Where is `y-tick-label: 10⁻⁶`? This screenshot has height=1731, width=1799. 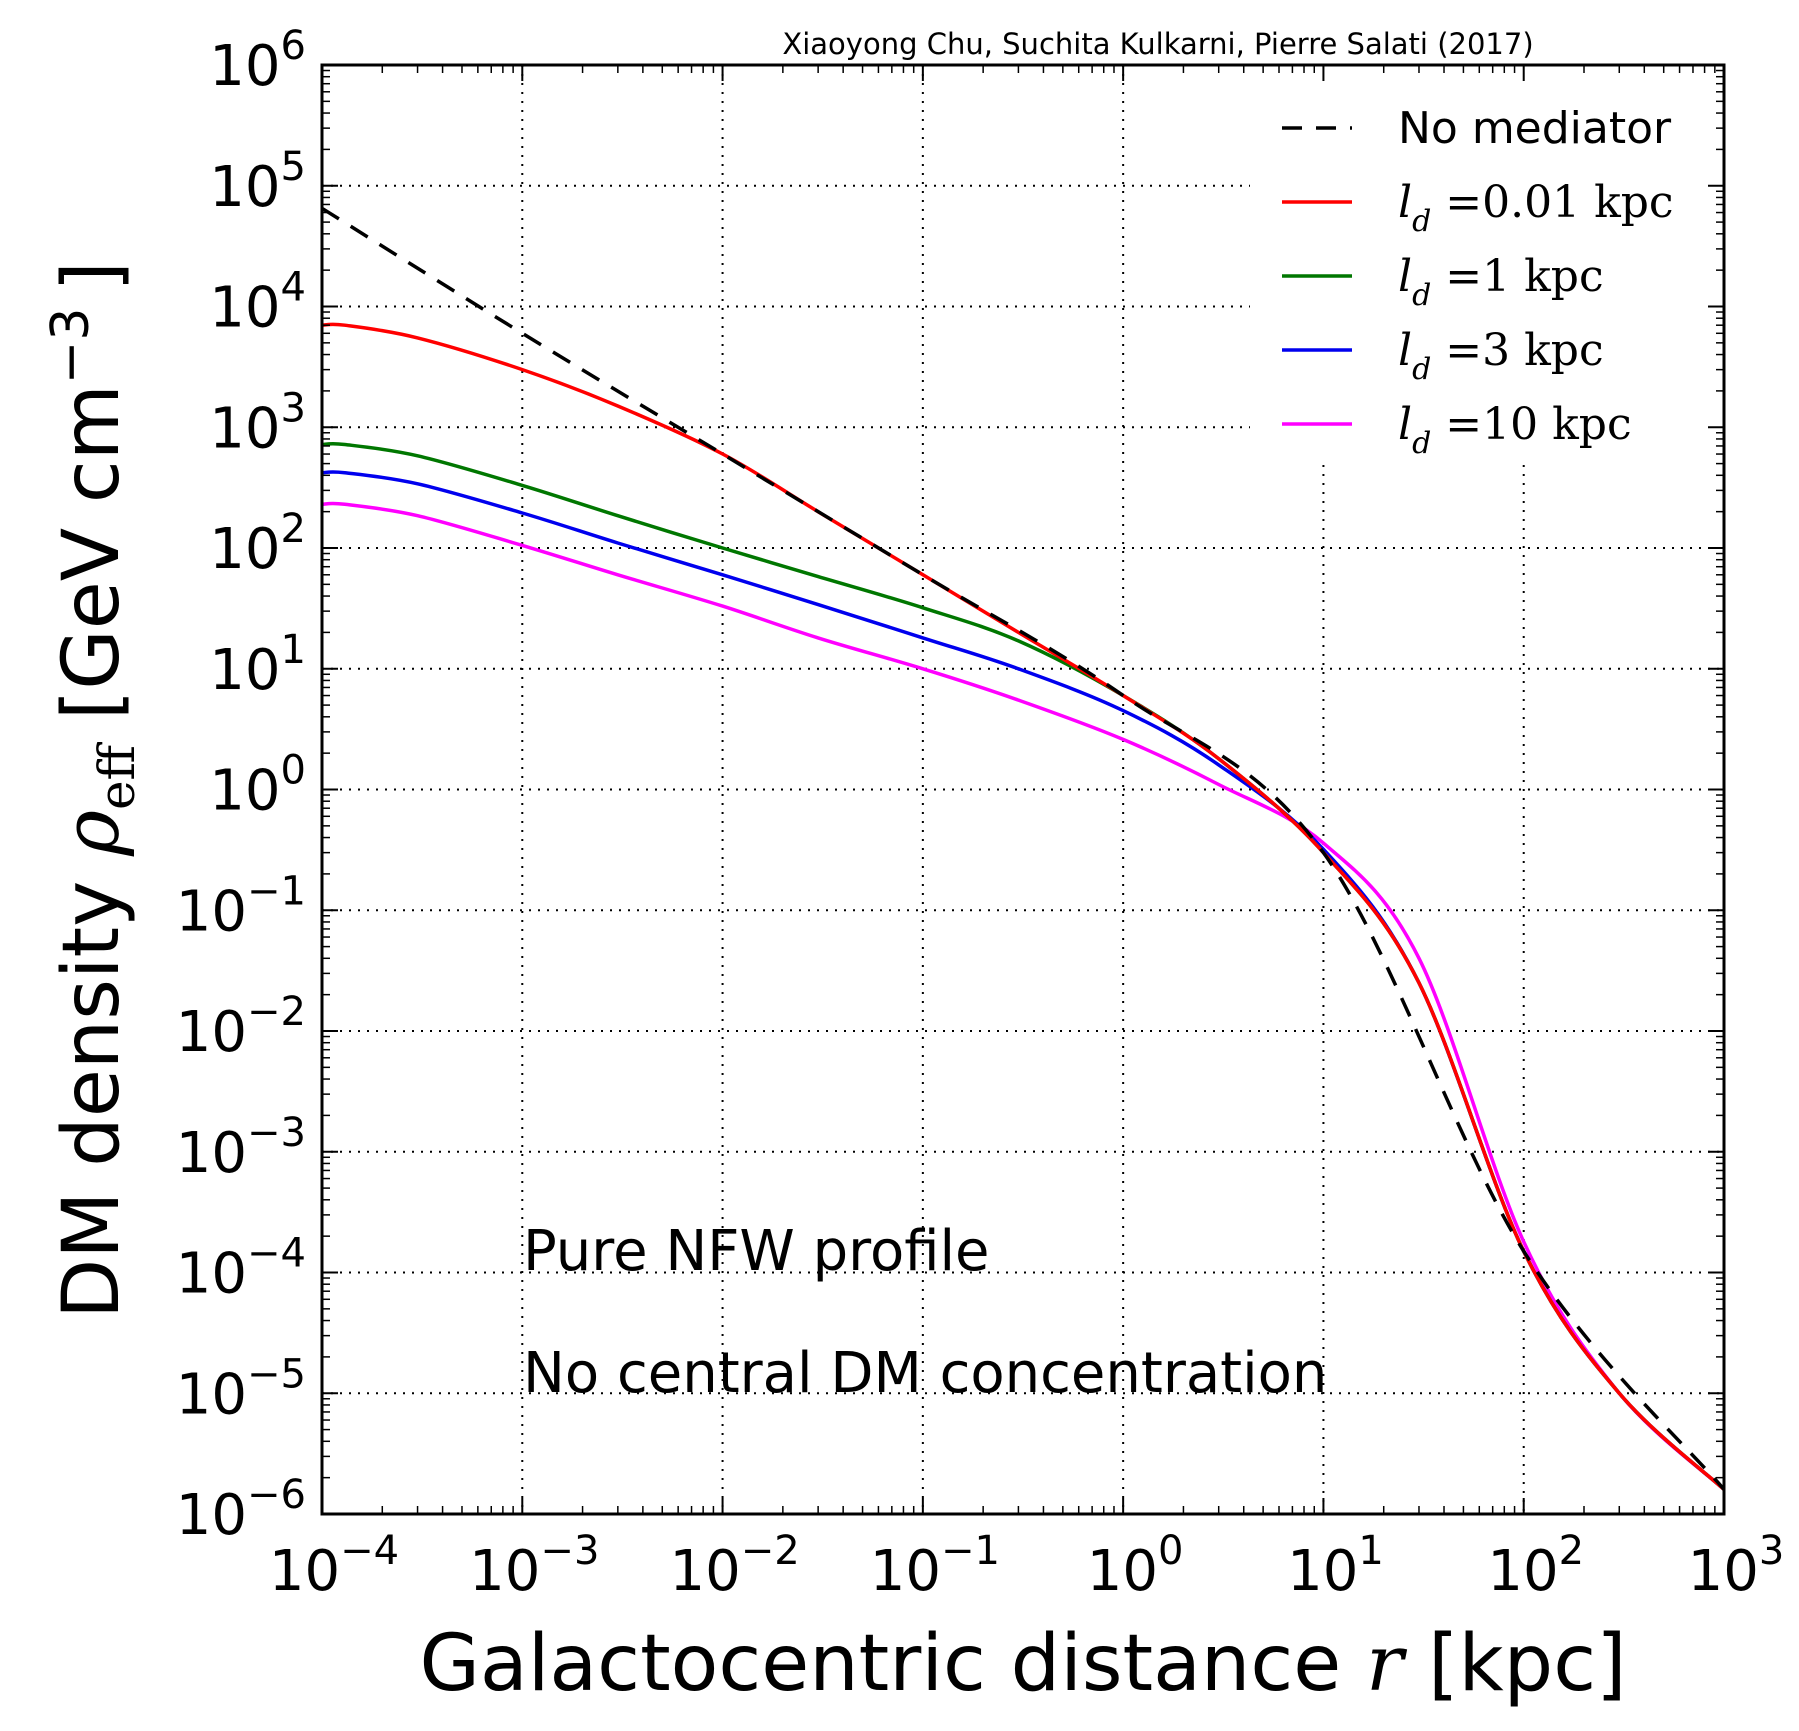 y-tick-label: 10⁻⁶ is located at coordinates (241, 1510).